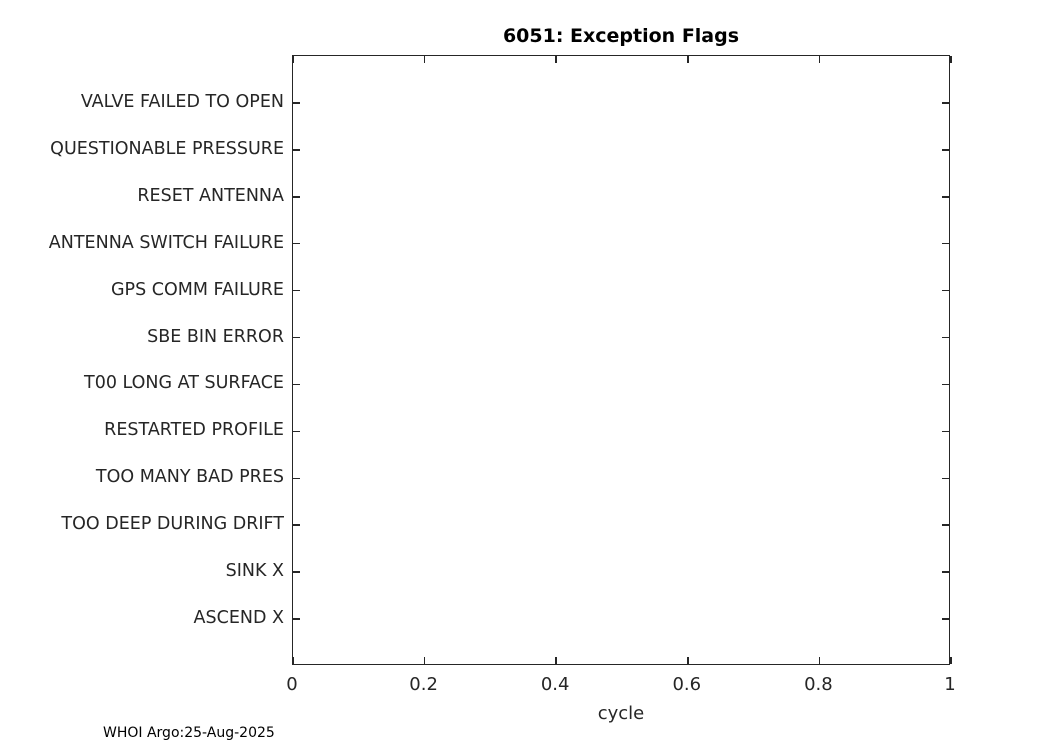 This screenshot has height=750, width=1050. I want to click on x-tick-label: 0.2, so click(423, 684).